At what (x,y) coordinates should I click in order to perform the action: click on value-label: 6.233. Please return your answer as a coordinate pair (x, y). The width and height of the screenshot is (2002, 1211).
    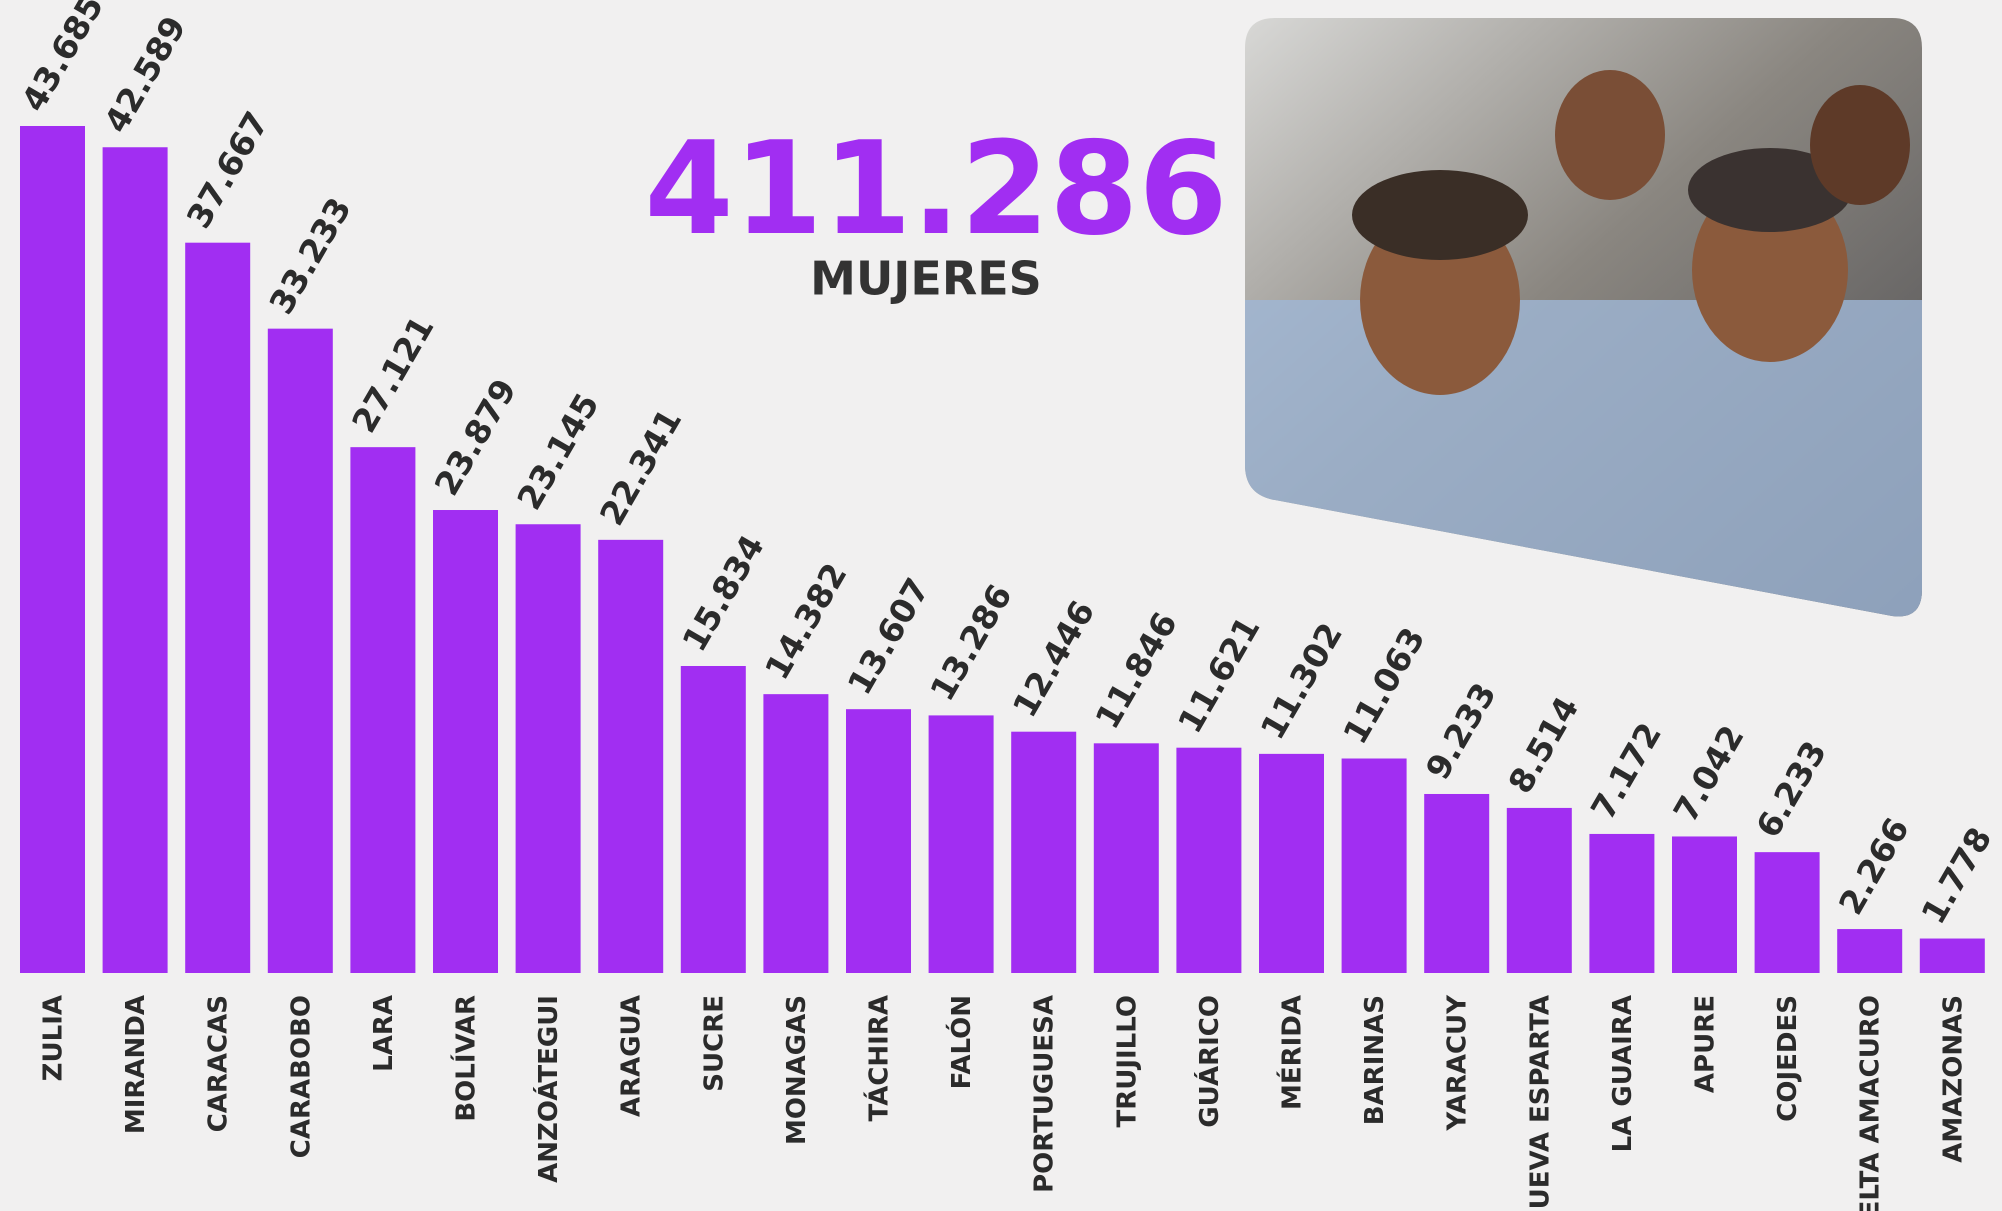
    Looking at the image, I should click on (1791, 789).